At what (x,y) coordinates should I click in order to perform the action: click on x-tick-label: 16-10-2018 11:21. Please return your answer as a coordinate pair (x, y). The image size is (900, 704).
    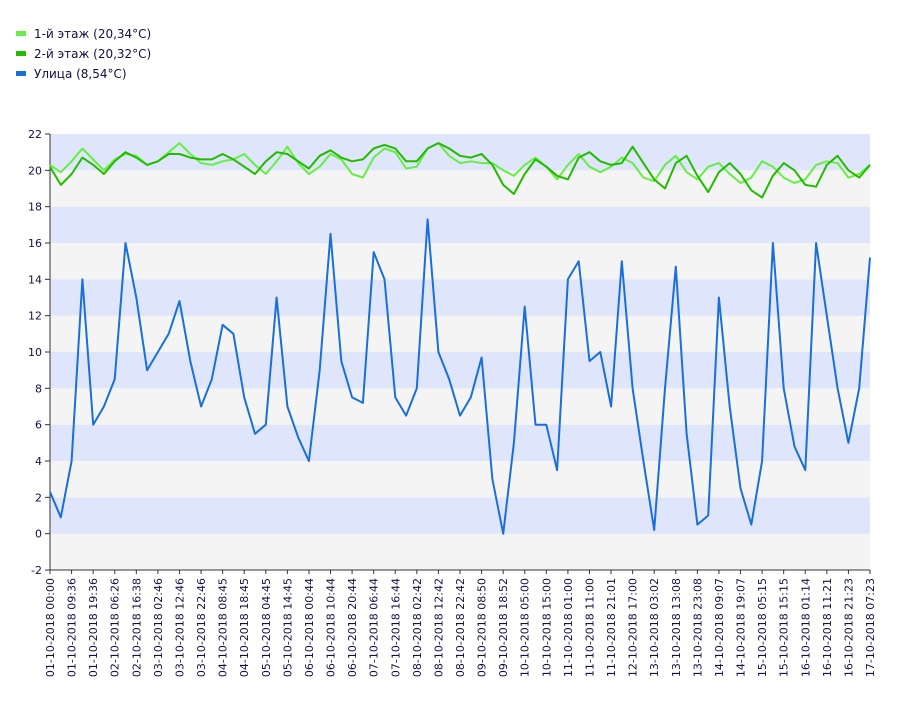
    Looking at the image, I should click on (827, 627).